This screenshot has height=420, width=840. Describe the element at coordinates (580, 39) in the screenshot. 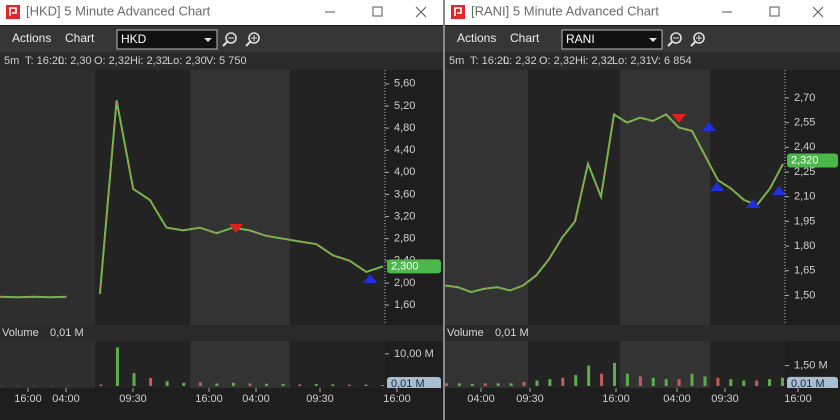

I see `symbol-text: RANI` at that location.